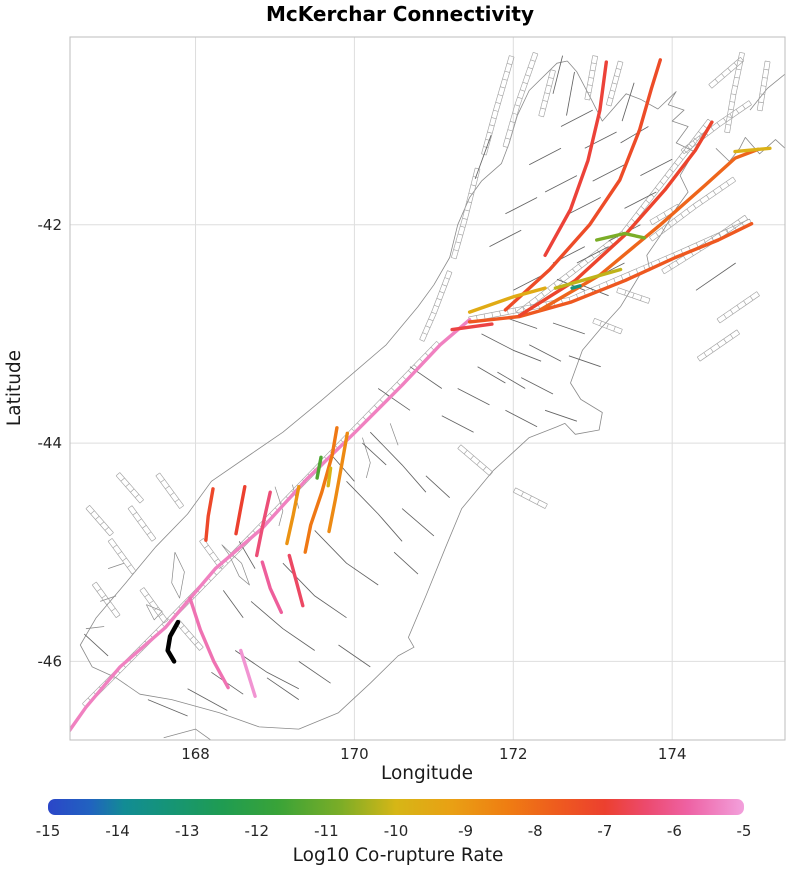  I want to click on colorbar-tick-label: -8, so click(535, 831).